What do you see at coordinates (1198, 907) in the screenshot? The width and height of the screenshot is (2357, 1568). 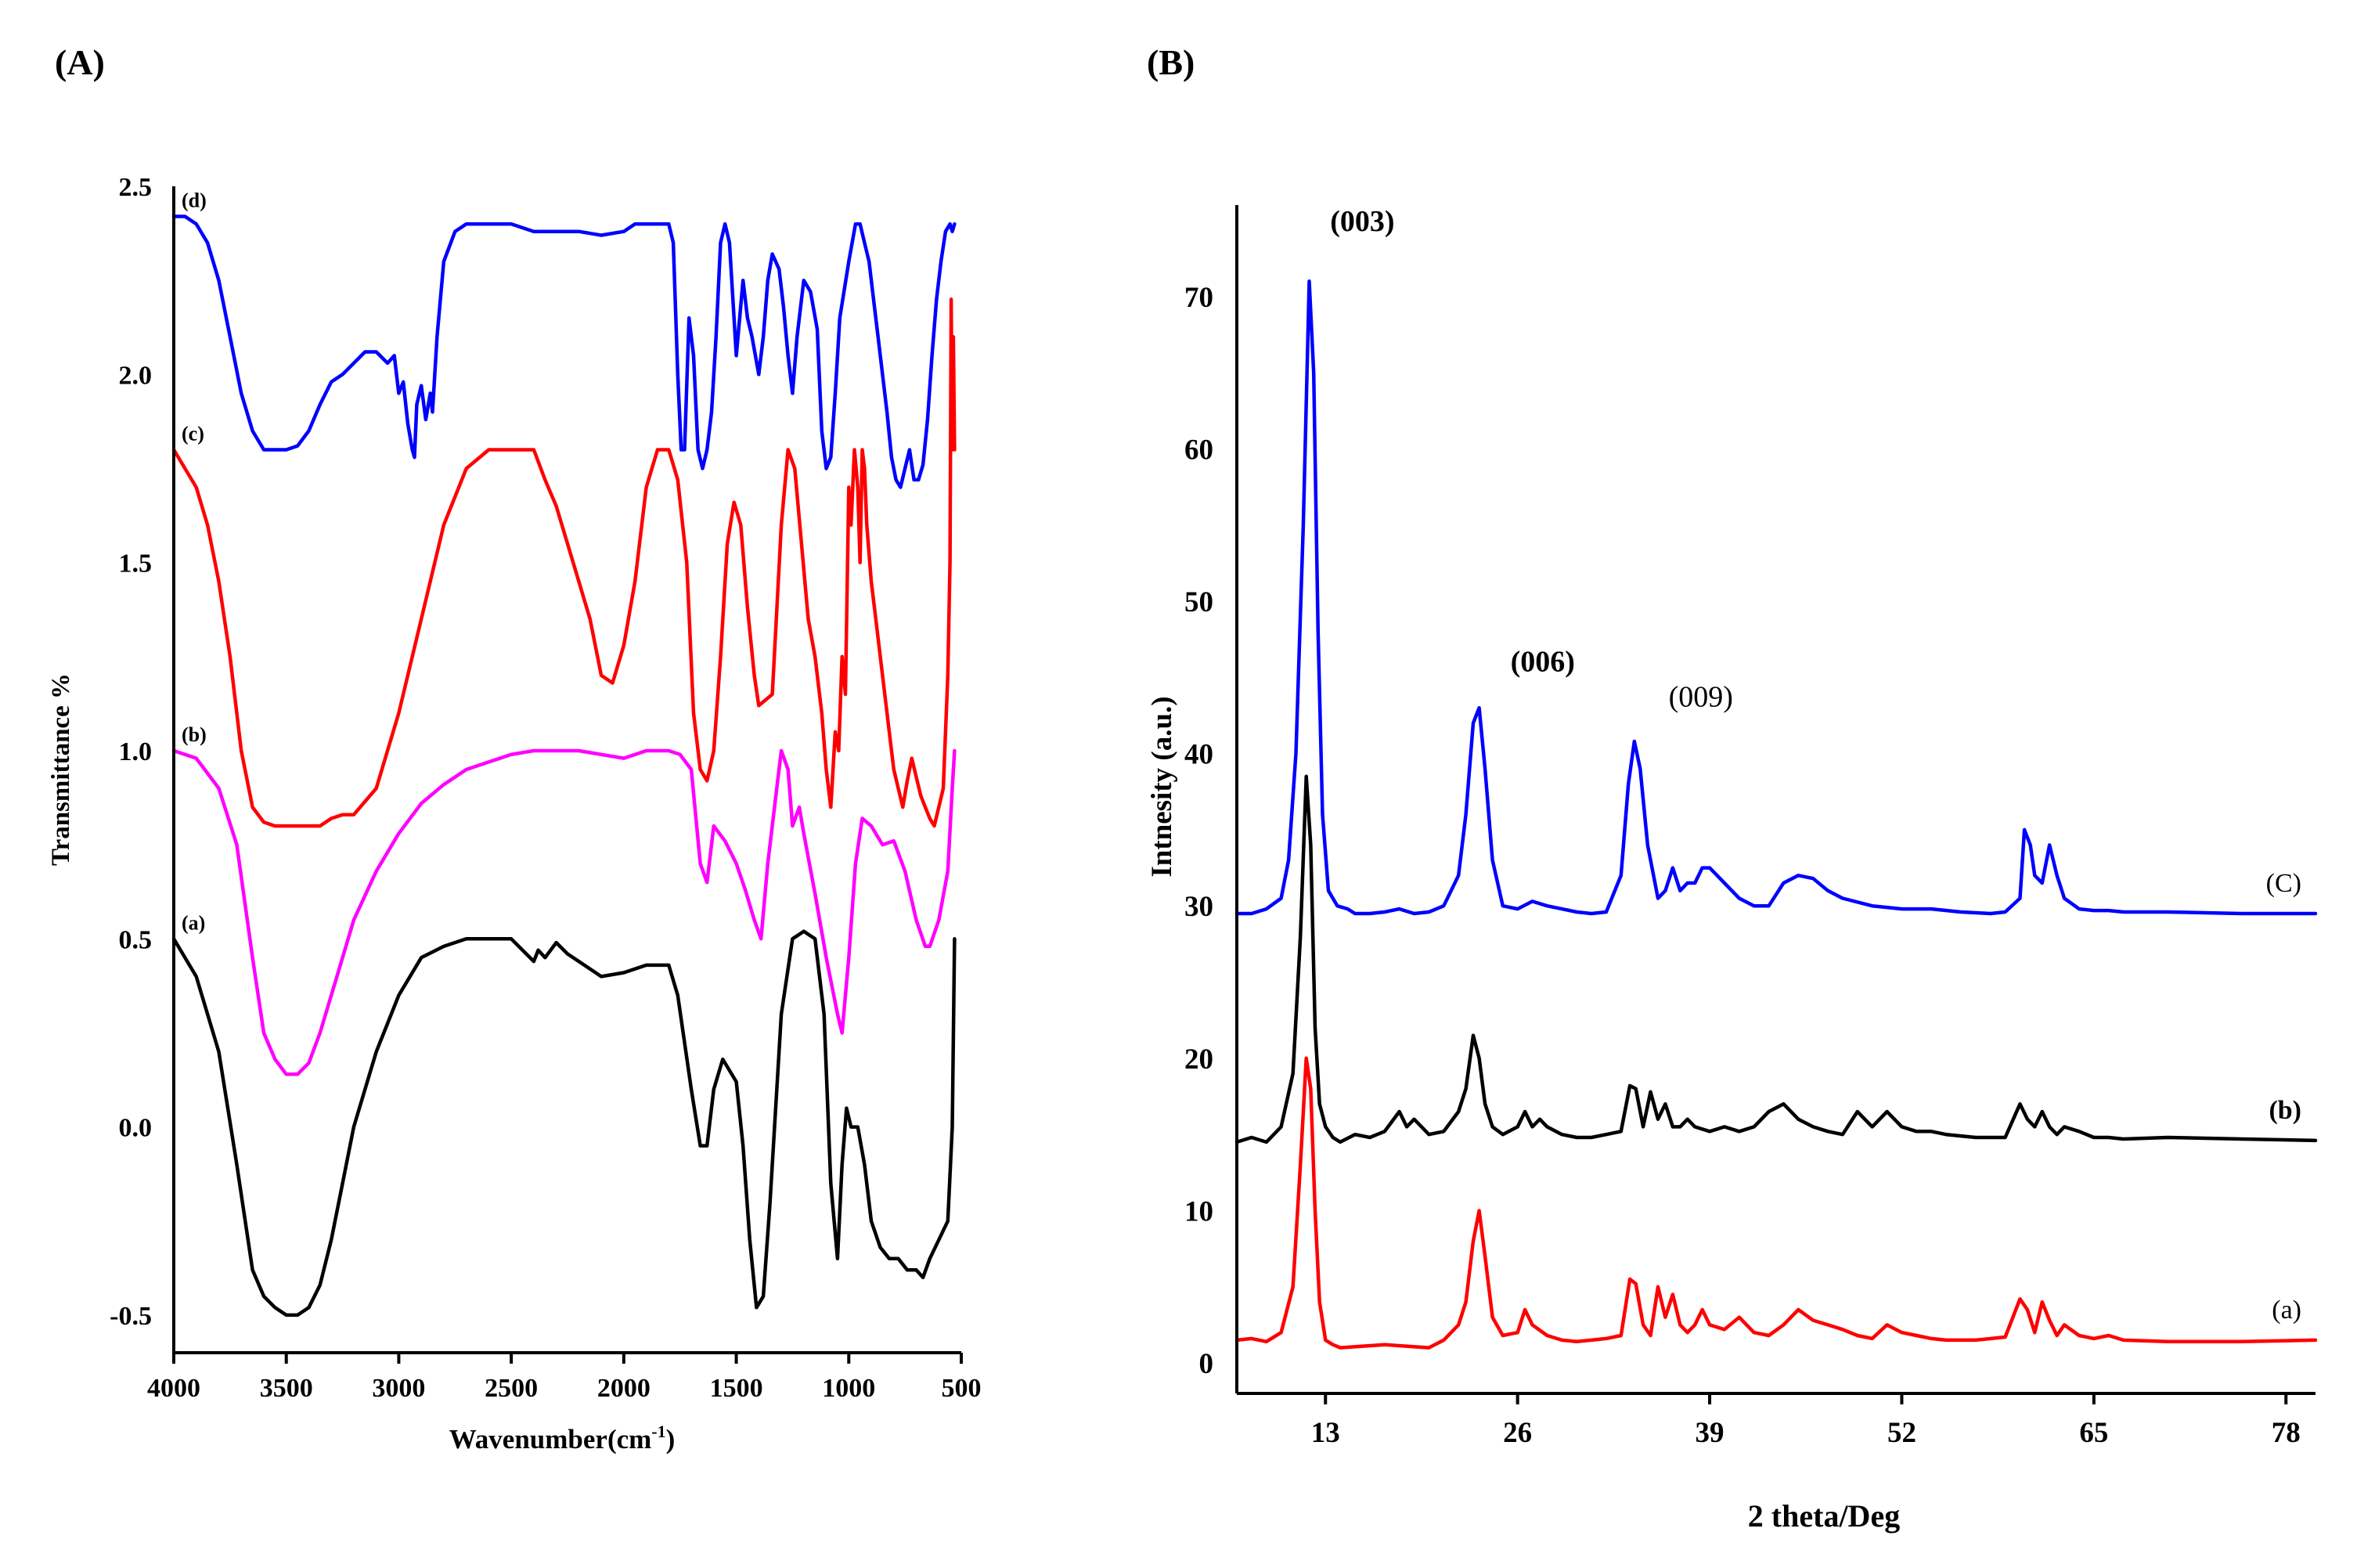 I see `xrd-y-tick-label: 30` at bounding box center [1198, 907].